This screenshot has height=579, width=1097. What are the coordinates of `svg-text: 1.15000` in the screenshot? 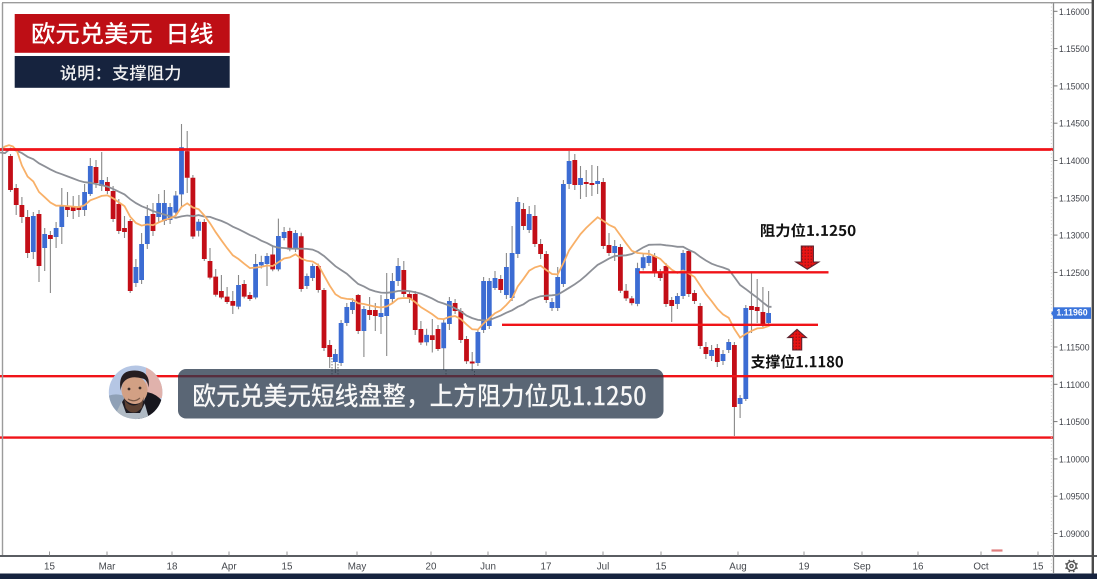 It's located at (1074, 86).